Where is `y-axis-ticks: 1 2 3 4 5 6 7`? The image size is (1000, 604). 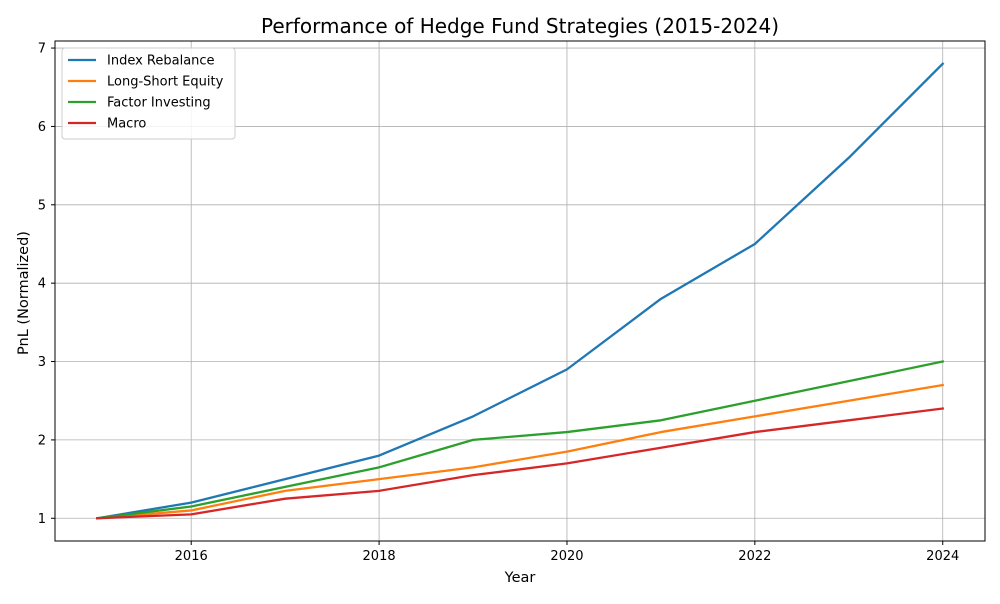
y-axis-ticks: 1 2 3 4 5 6 7 is located at coordinates (46, 284).